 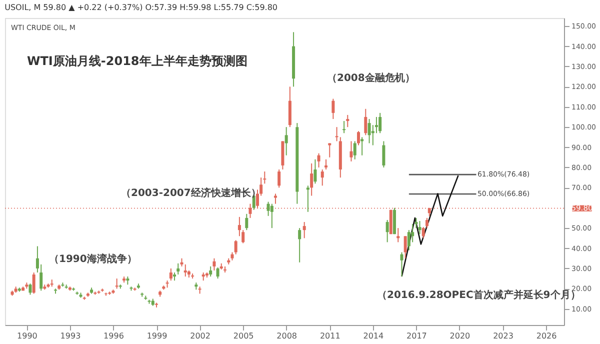 I want to click on x-tick-label: 2023, so click(x=503, y=336).